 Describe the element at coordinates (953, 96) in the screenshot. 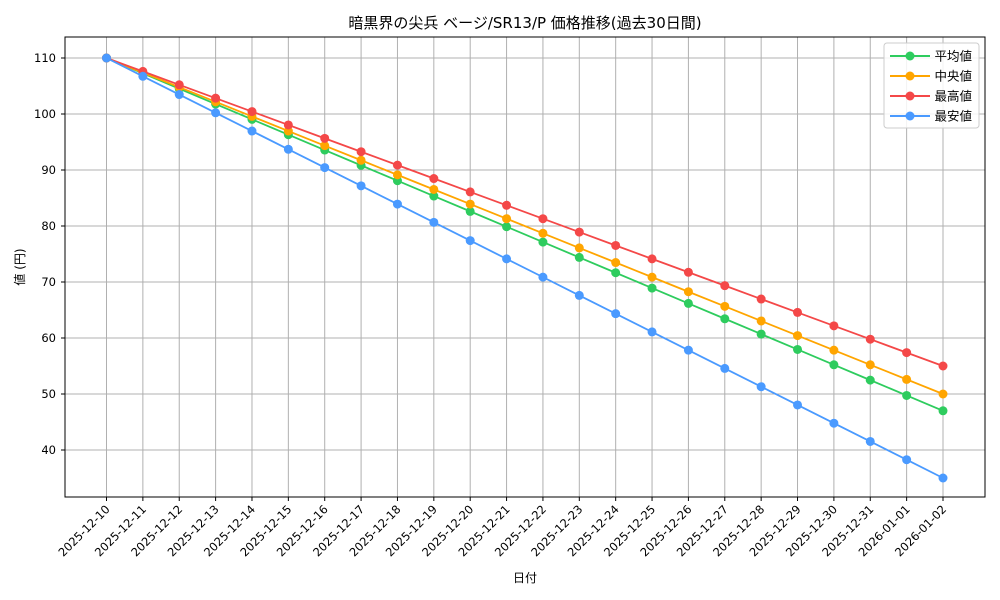

I see `legend-label: 最高値` at that location.